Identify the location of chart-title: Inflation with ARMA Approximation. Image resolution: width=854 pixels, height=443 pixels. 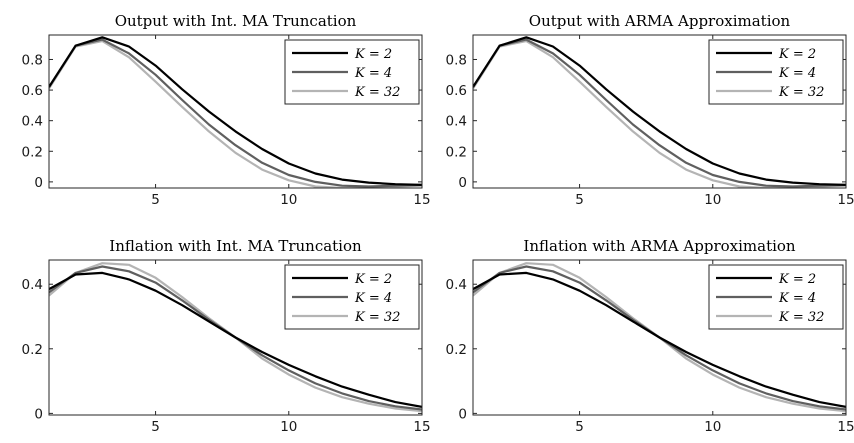
(659, 246).